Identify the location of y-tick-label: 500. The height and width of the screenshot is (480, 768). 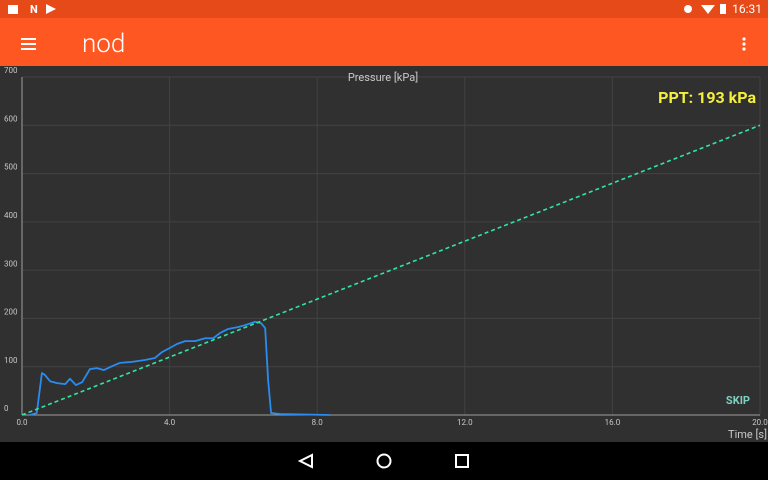
(11, 167).